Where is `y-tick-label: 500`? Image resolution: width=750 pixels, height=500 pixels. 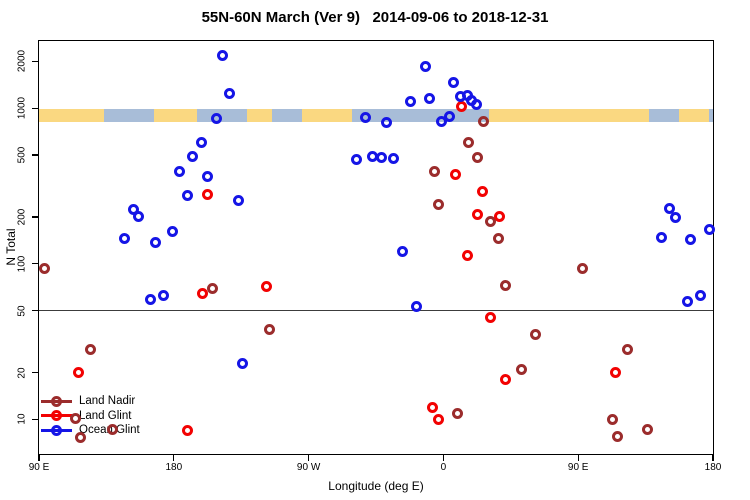
y-tick-label: 500 is located at coordinates (22, 155).